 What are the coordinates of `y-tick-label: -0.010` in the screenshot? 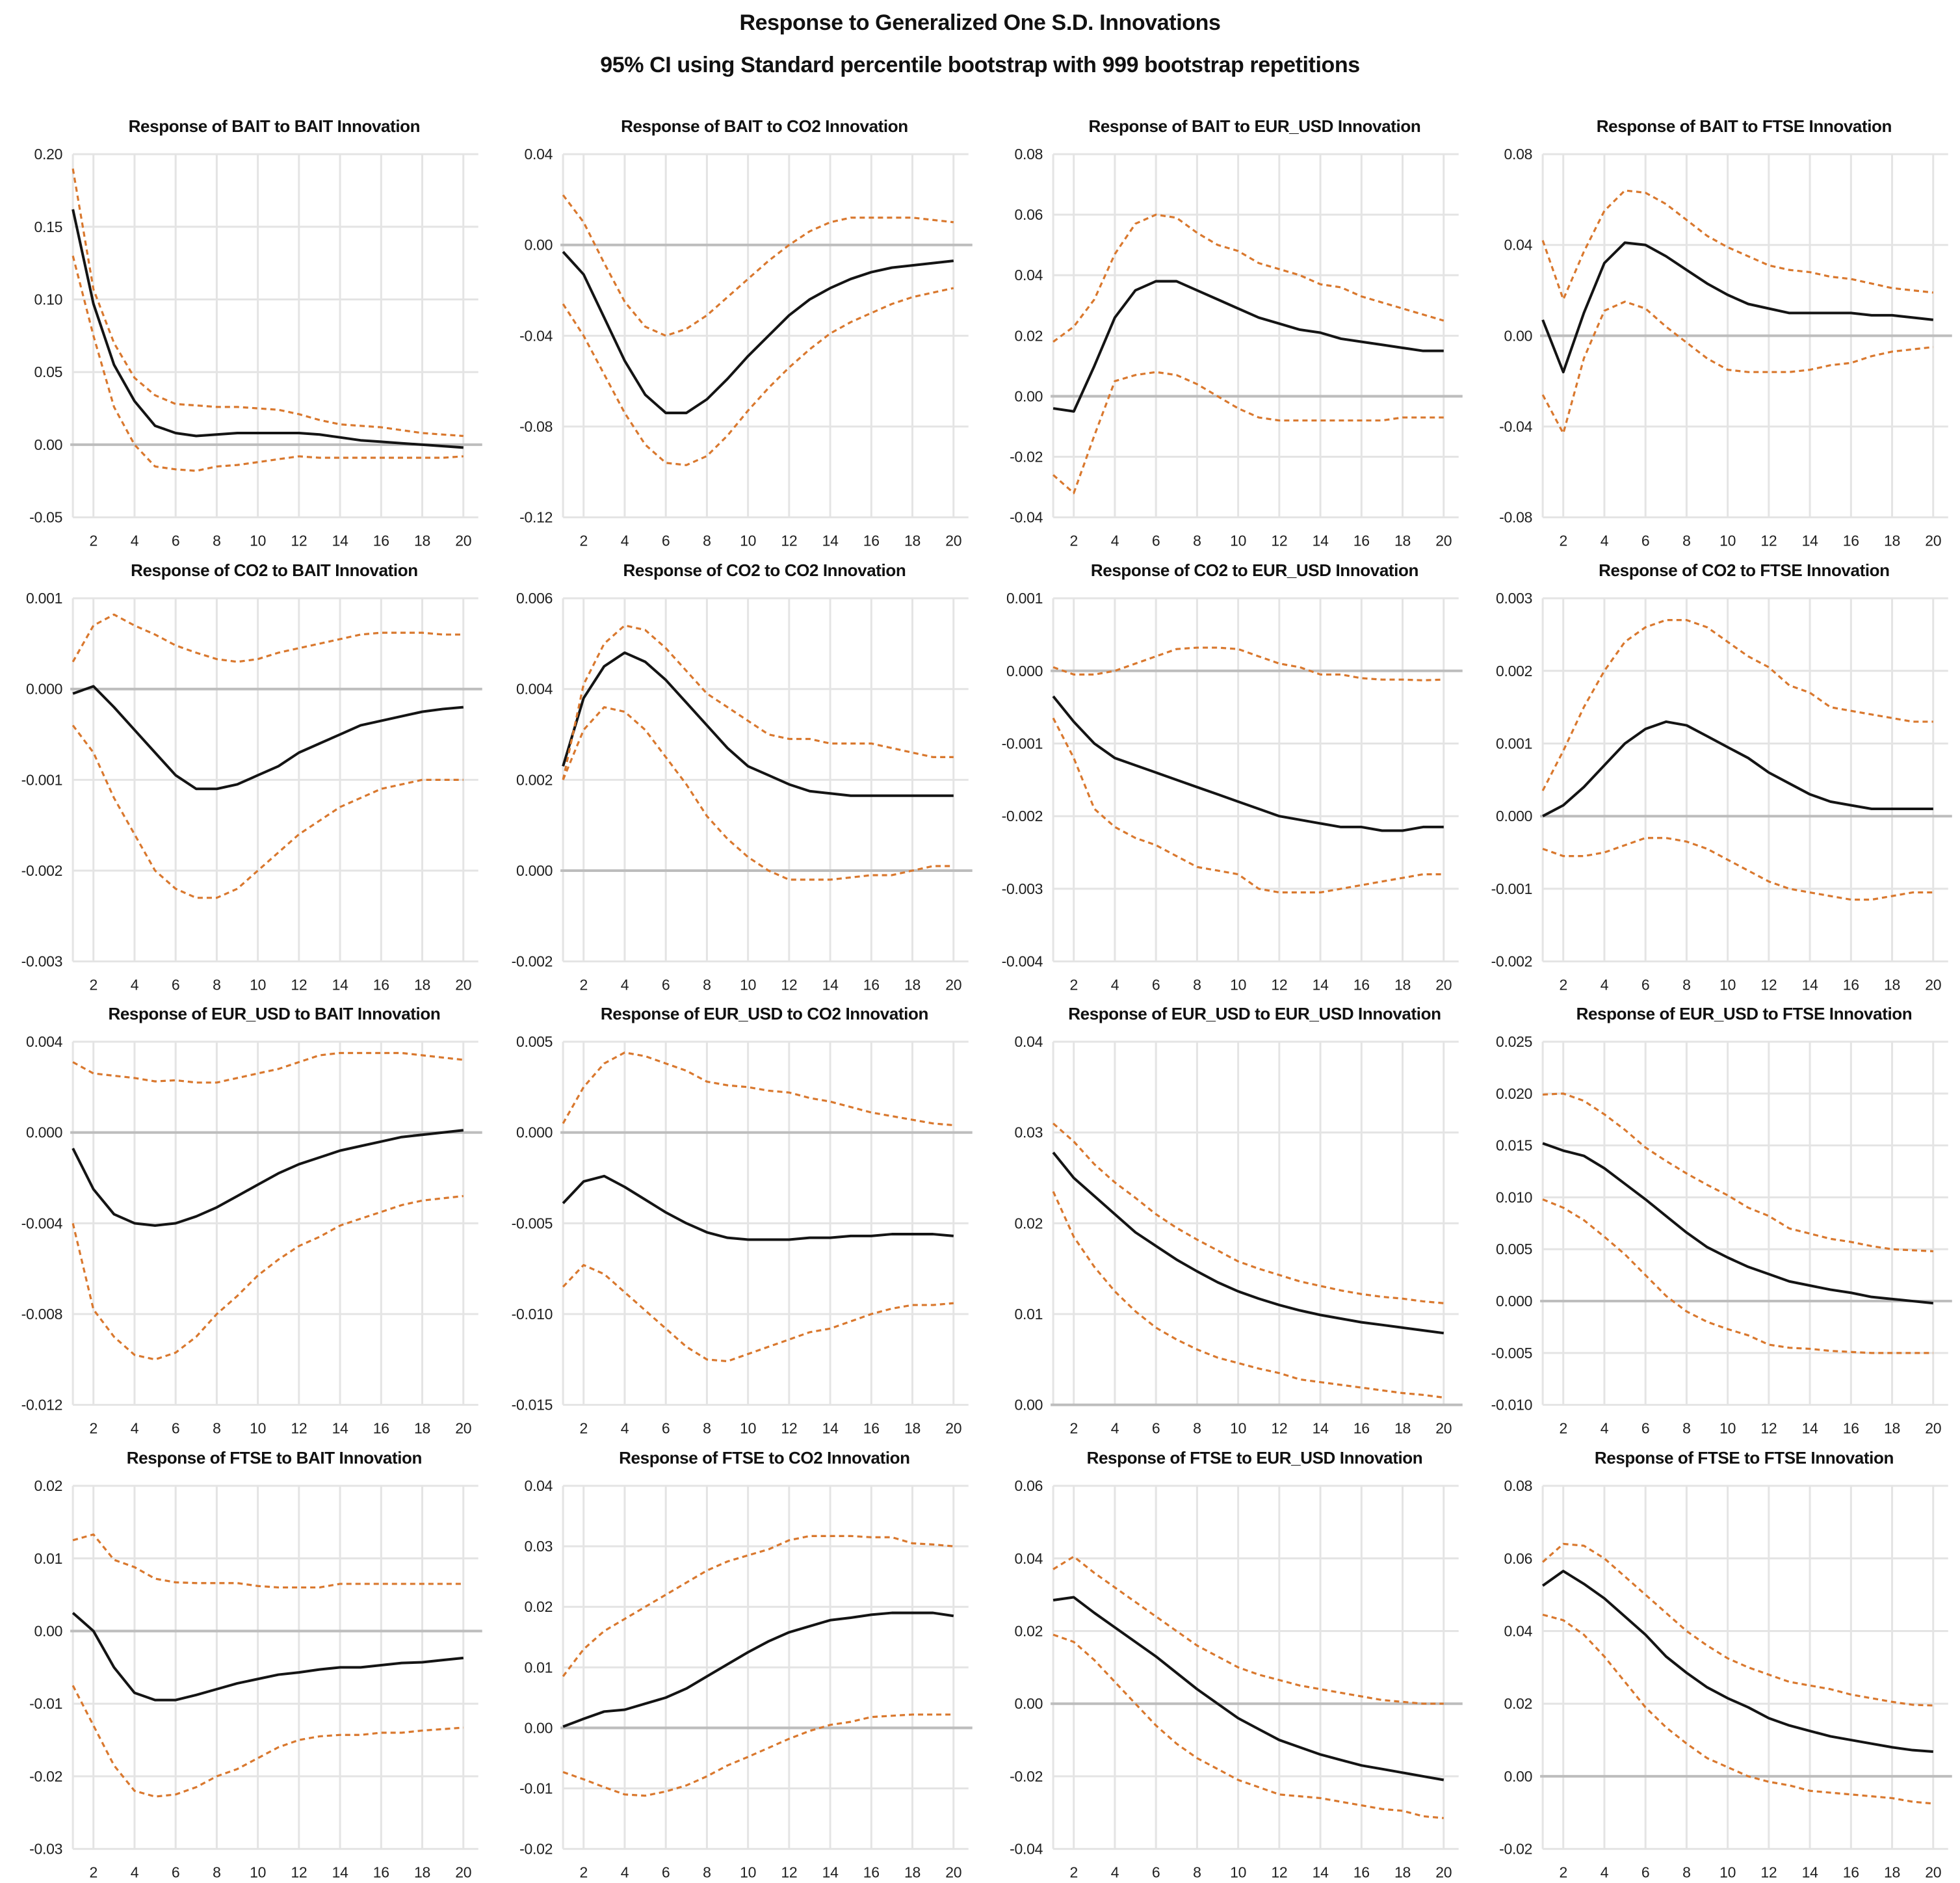 It's located at (1511, 1405).